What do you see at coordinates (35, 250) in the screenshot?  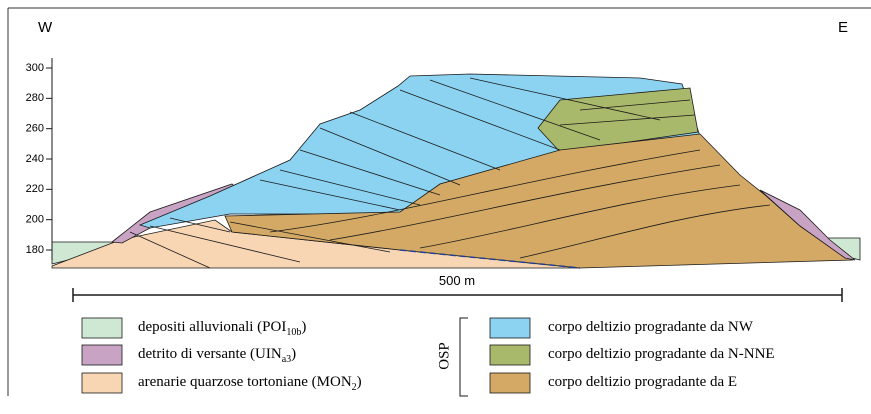 I see `y-tick-label: 180` at bounding box center [35, 250].